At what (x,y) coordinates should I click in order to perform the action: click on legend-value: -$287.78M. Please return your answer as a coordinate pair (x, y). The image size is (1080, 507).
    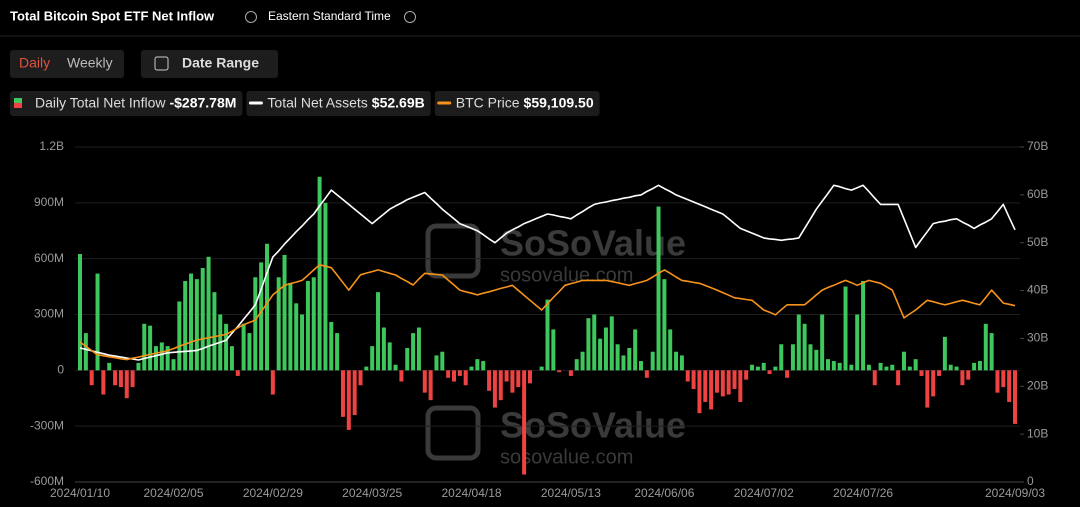
    Looking at the image, I should click on (202, 103).